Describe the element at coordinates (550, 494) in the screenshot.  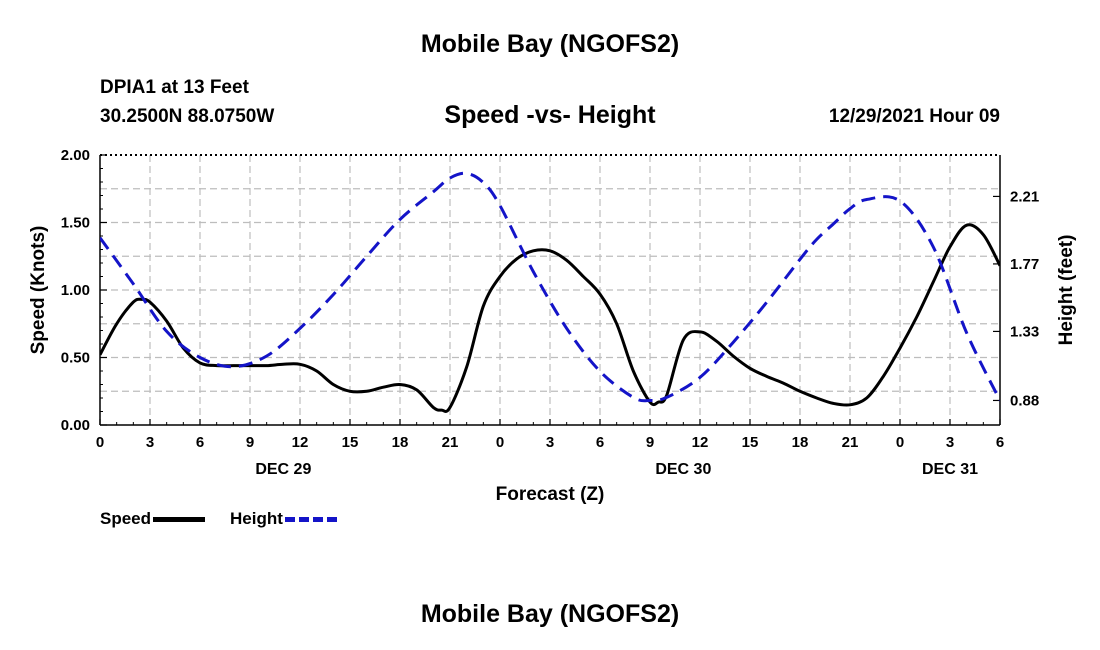
I see `x-axis-title: Forecast (Z)` at that location.